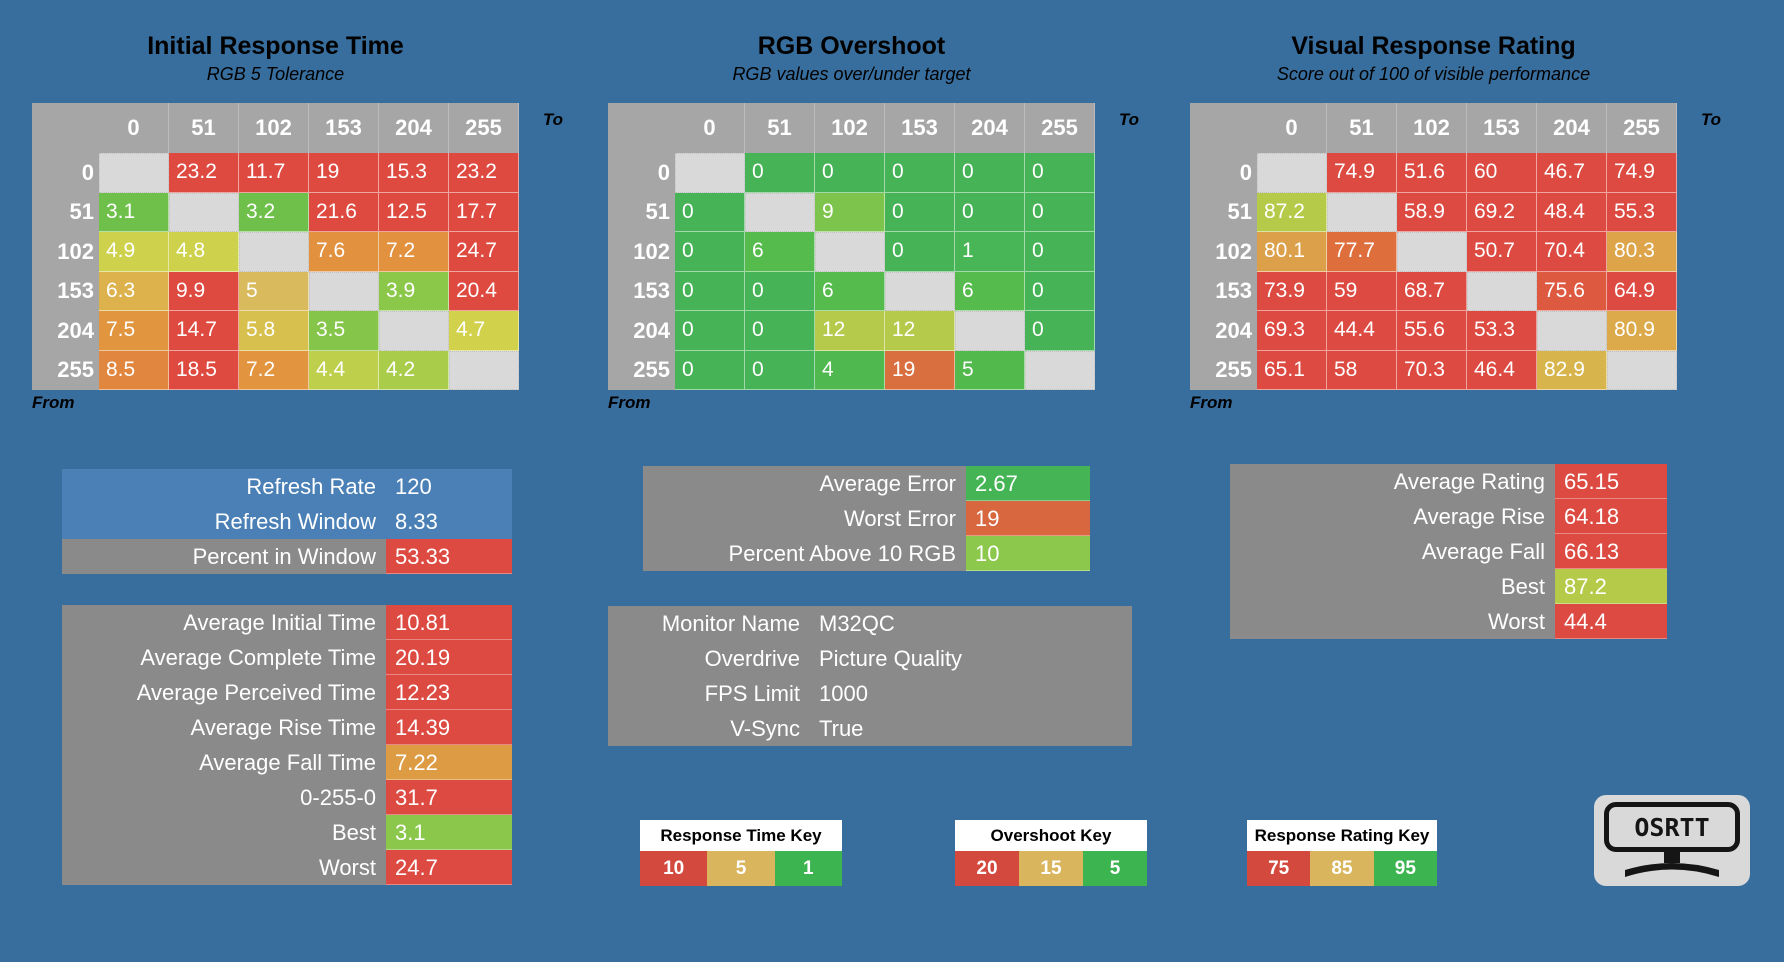 Image resolution: width=1784 pixels, height=962 pixels. Describe the element at coordinates (1342, 835) in the screenshot. I see `key-title: Response Rating Key` at that location.